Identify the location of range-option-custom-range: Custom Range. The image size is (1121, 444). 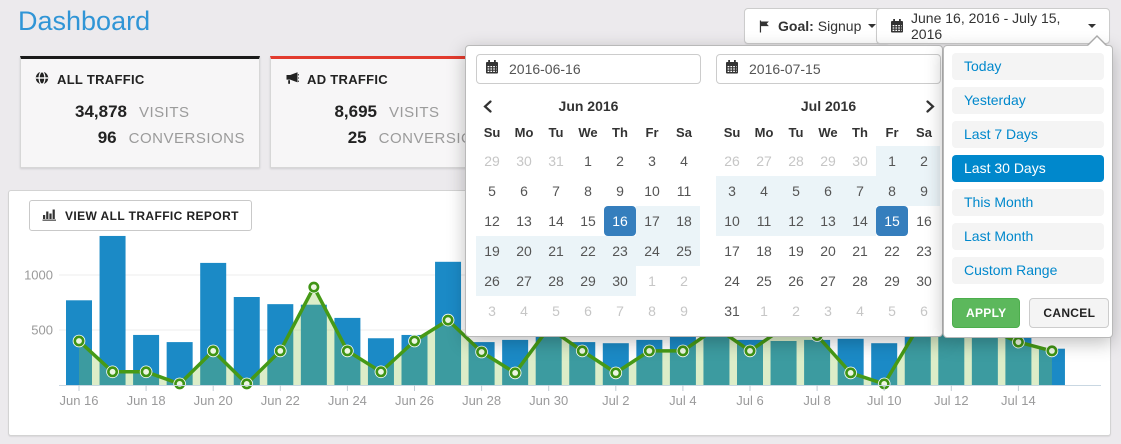
(1028, 270).